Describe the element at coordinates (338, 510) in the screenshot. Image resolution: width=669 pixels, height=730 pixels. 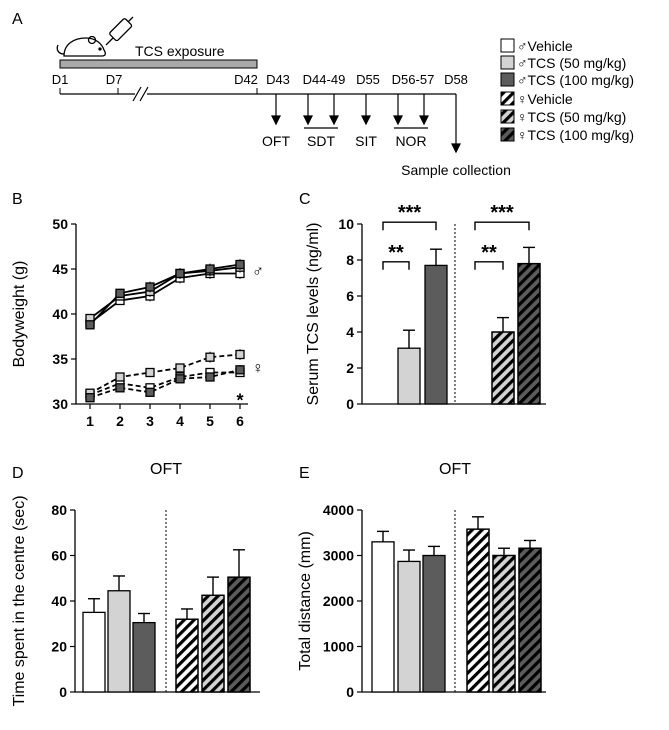
I see `y-tick-label: 4000` at that location.